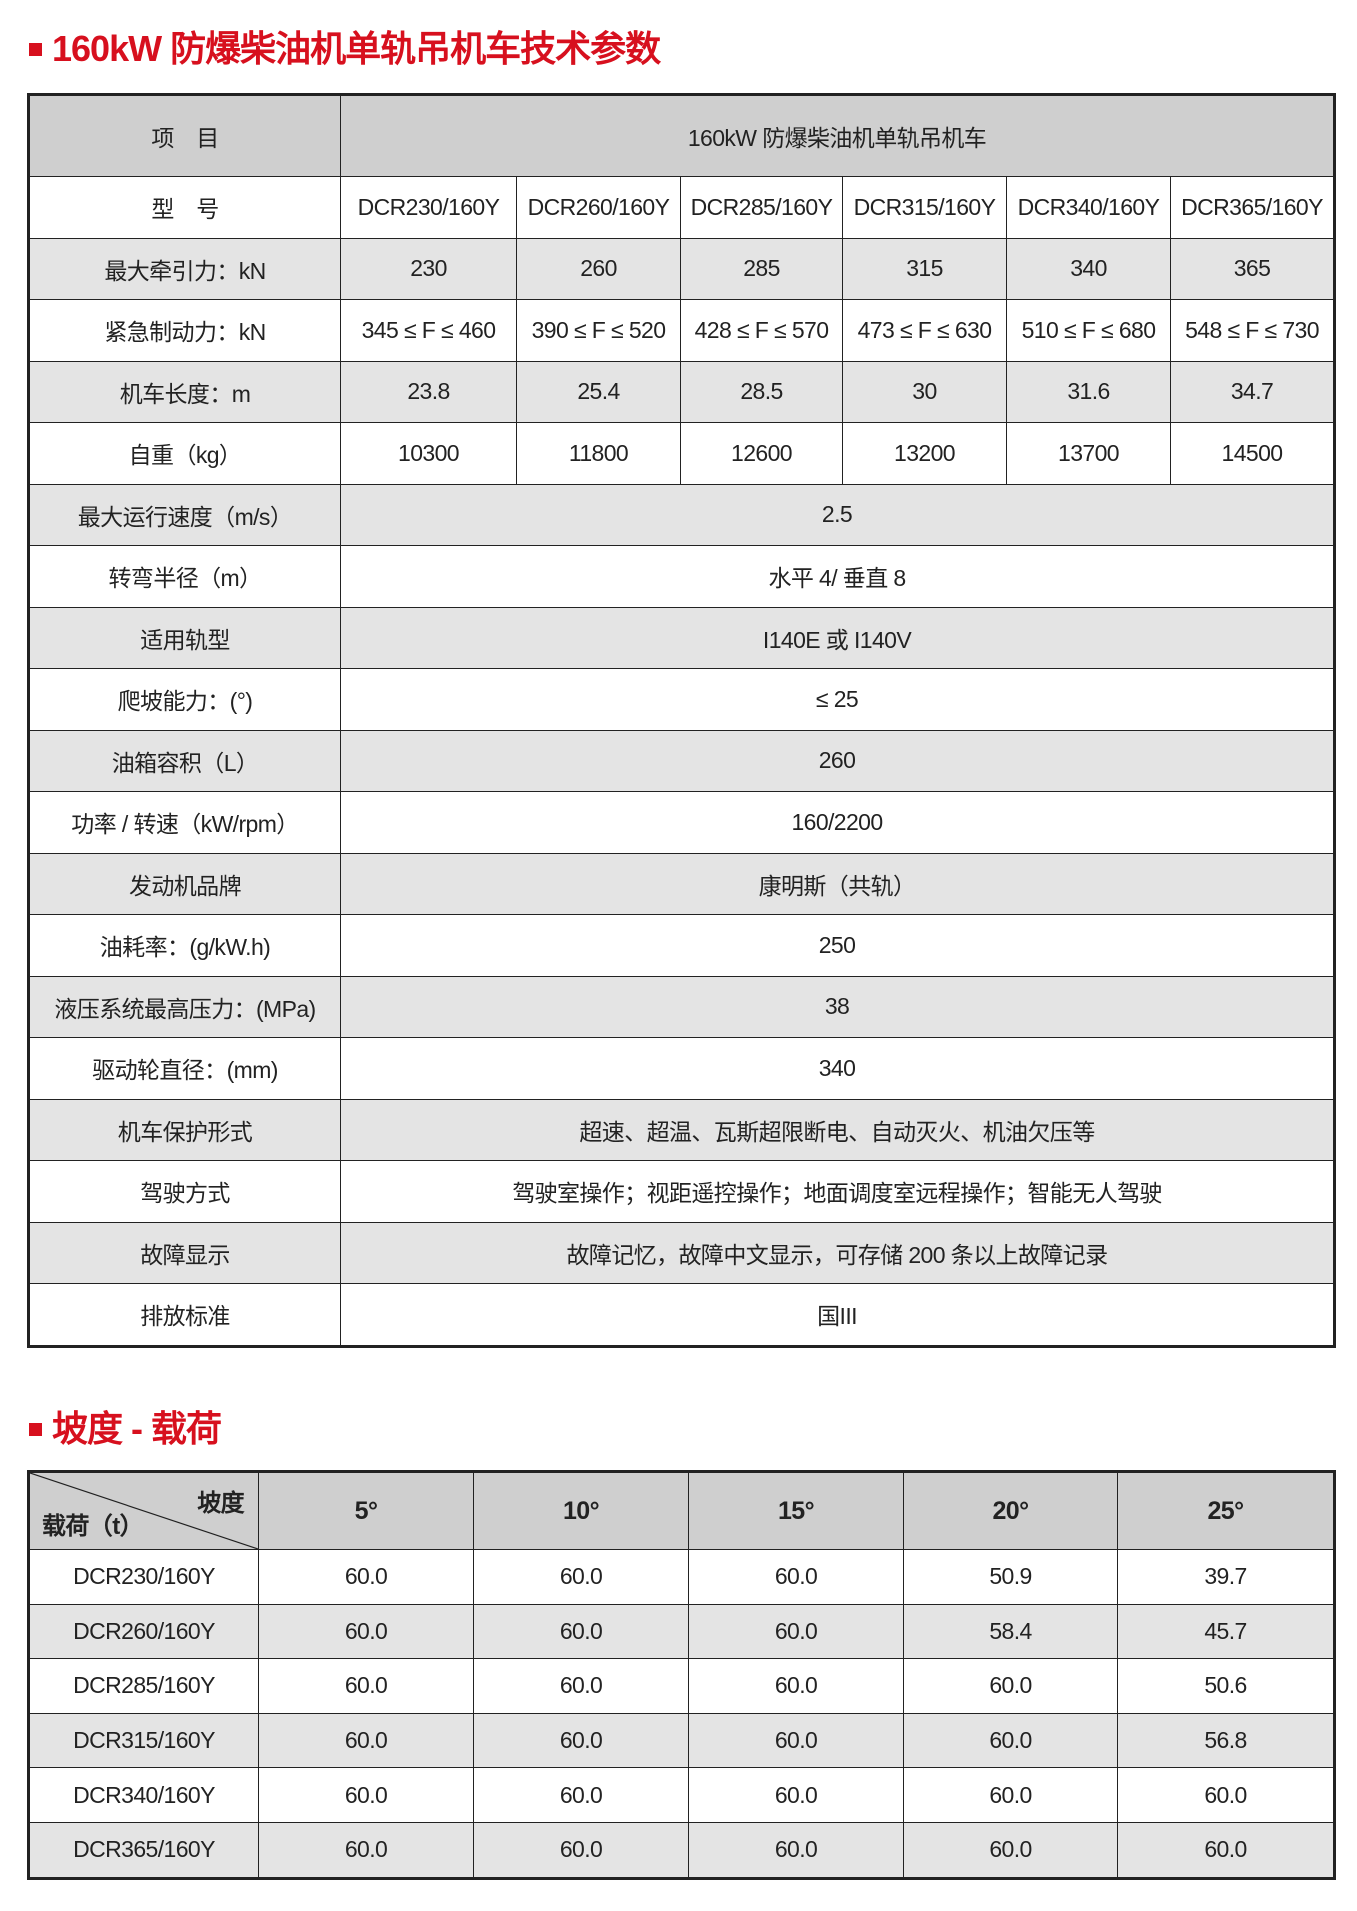 The image size is (1357, 1911). Describe the element at coordinates (185, 637) in the screenshot. I see `row-label: 适用轨型` at that location.